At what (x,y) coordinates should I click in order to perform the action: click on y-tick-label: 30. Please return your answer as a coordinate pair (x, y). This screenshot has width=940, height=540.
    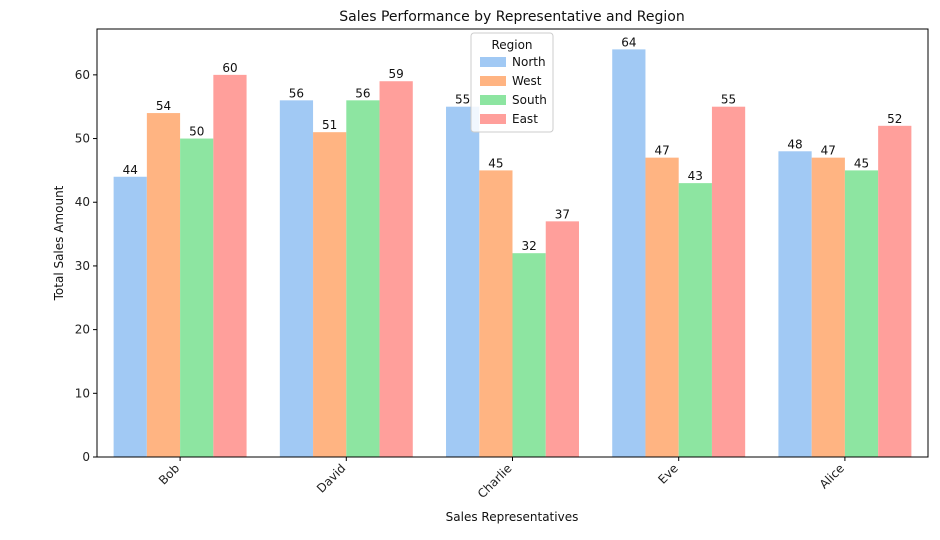
    Looking at the image, I should click on (82, 266).